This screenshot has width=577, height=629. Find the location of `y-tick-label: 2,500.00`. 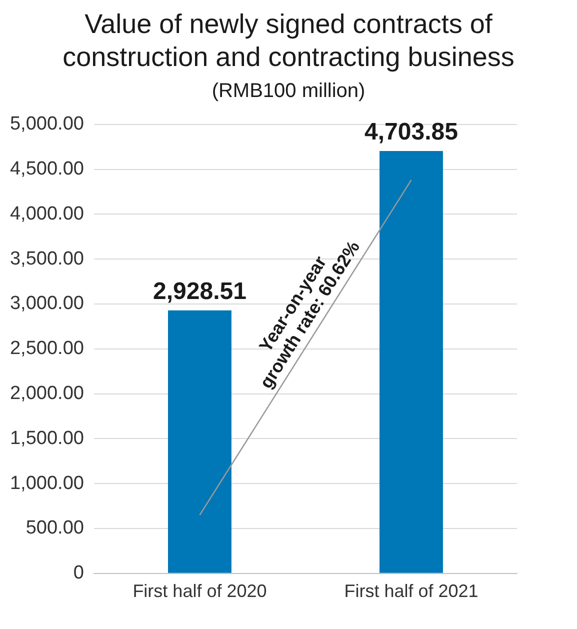

y-tick-label: 2,500.00 is located at coordinates (47, 349).